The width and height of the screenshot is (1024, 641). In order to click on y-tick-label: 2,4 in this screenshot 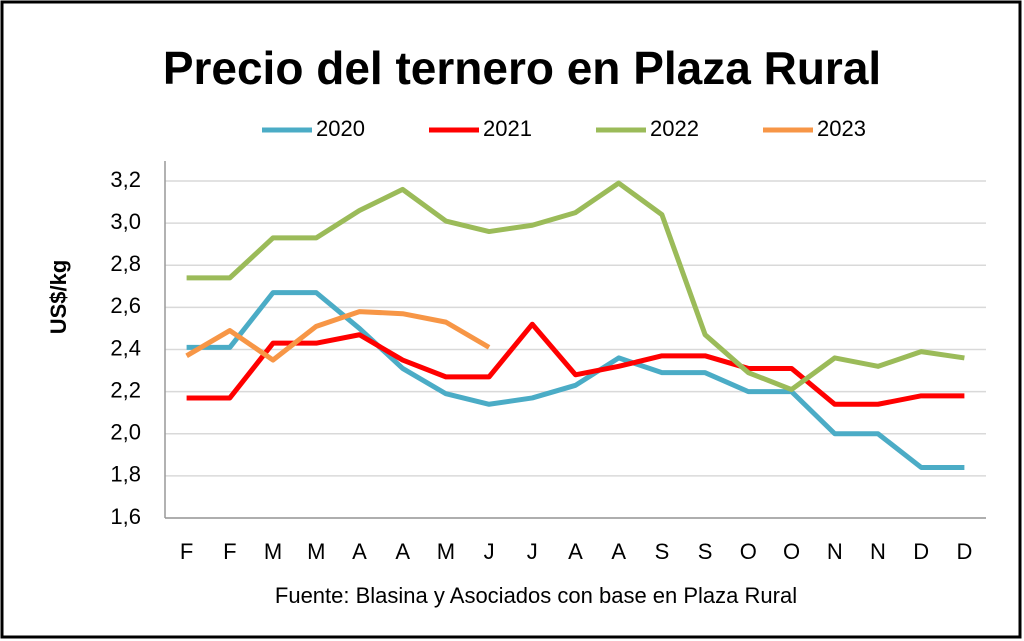, I will do `click(125, 347)`.